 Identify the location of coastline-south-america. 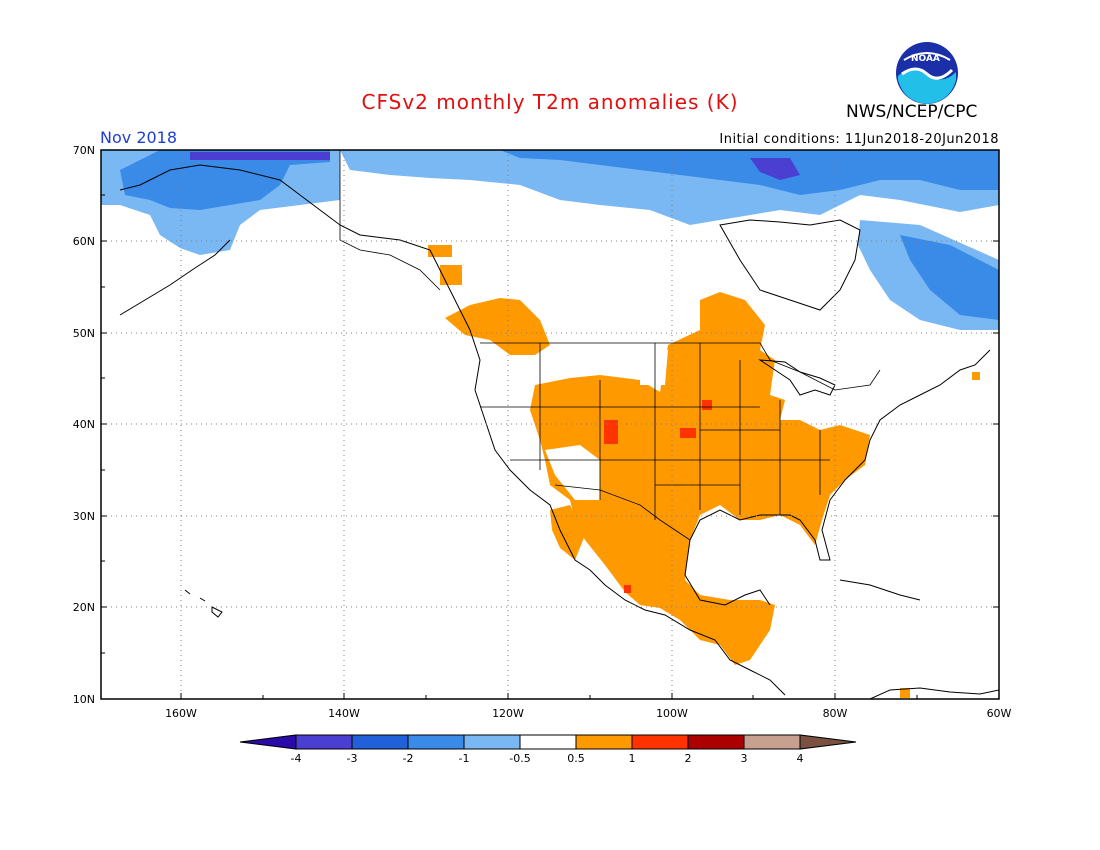
(934, 693).